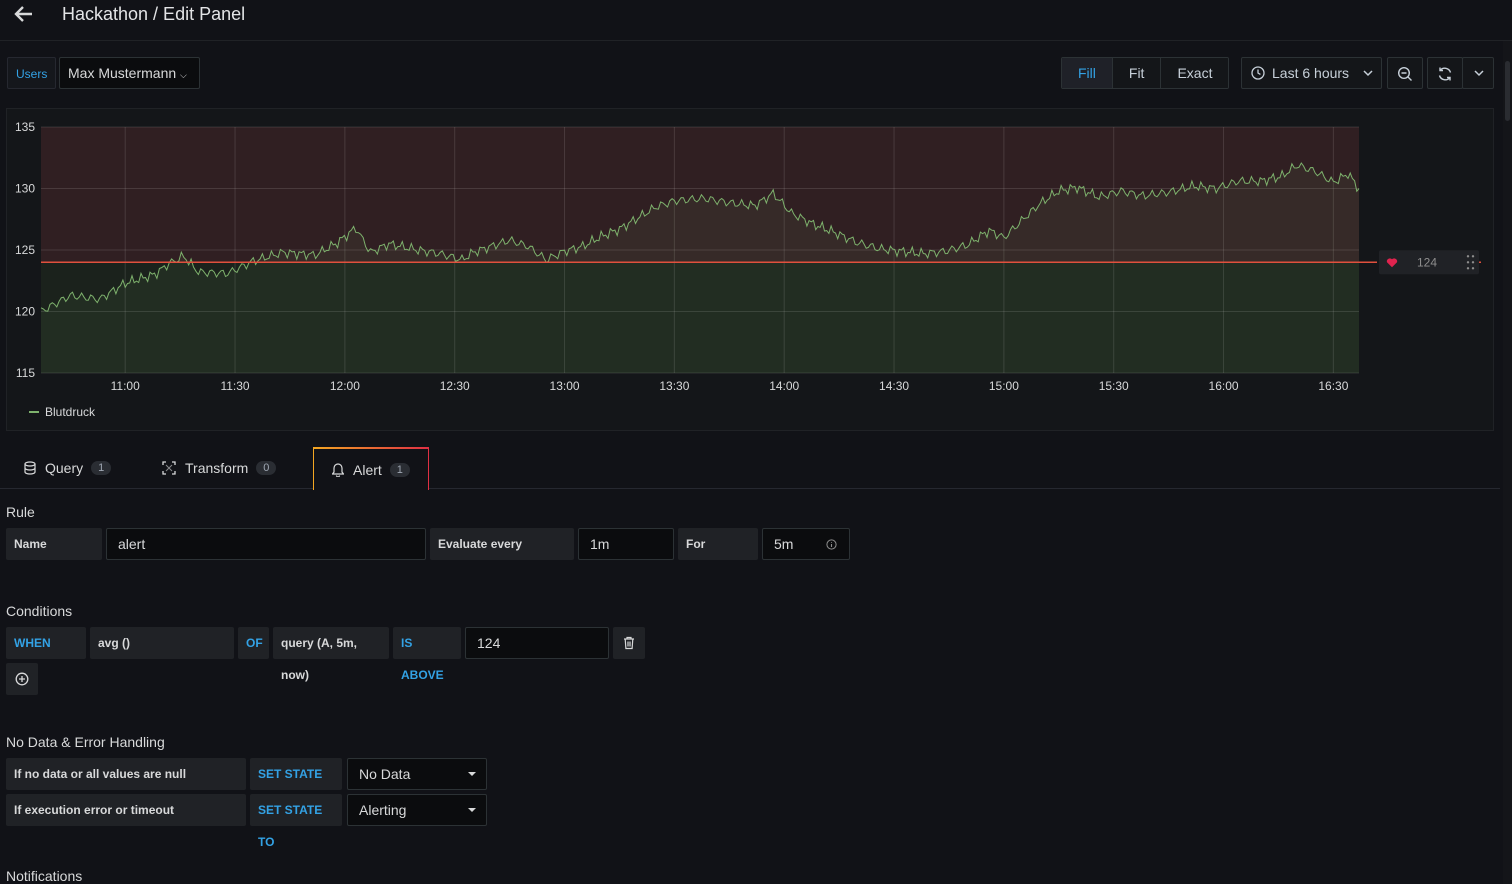 Image resolution: width=1512 pixels, height=884 pixels. I want to click on editor-tabs: Query 1 Transform 0 Alert 1, so click(750, 468).